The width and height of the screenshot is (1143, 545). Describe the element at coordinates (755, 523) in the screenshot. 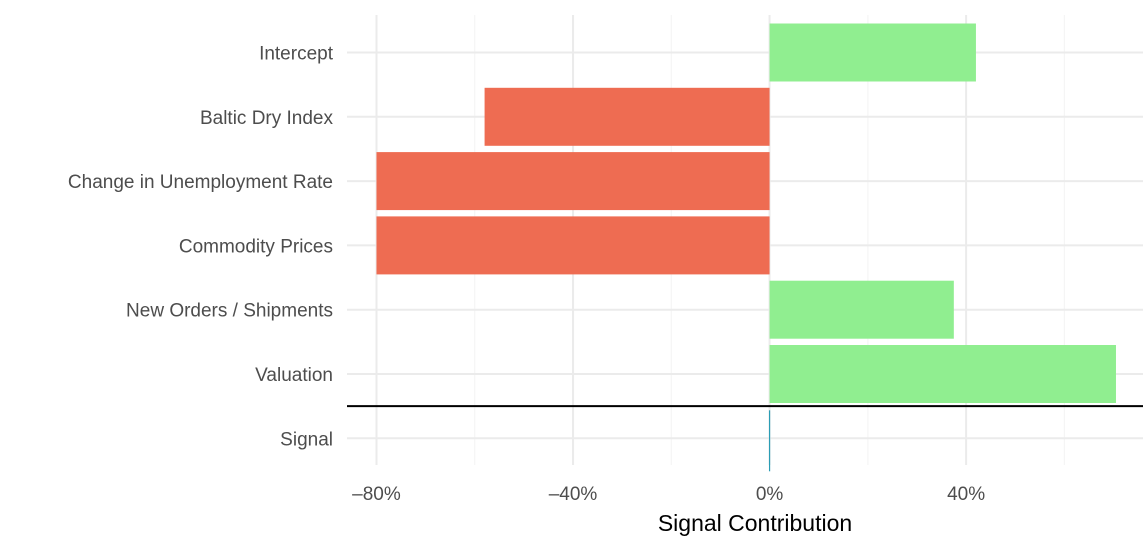

I see `x-axis-title: Signal Contribution` at that location.